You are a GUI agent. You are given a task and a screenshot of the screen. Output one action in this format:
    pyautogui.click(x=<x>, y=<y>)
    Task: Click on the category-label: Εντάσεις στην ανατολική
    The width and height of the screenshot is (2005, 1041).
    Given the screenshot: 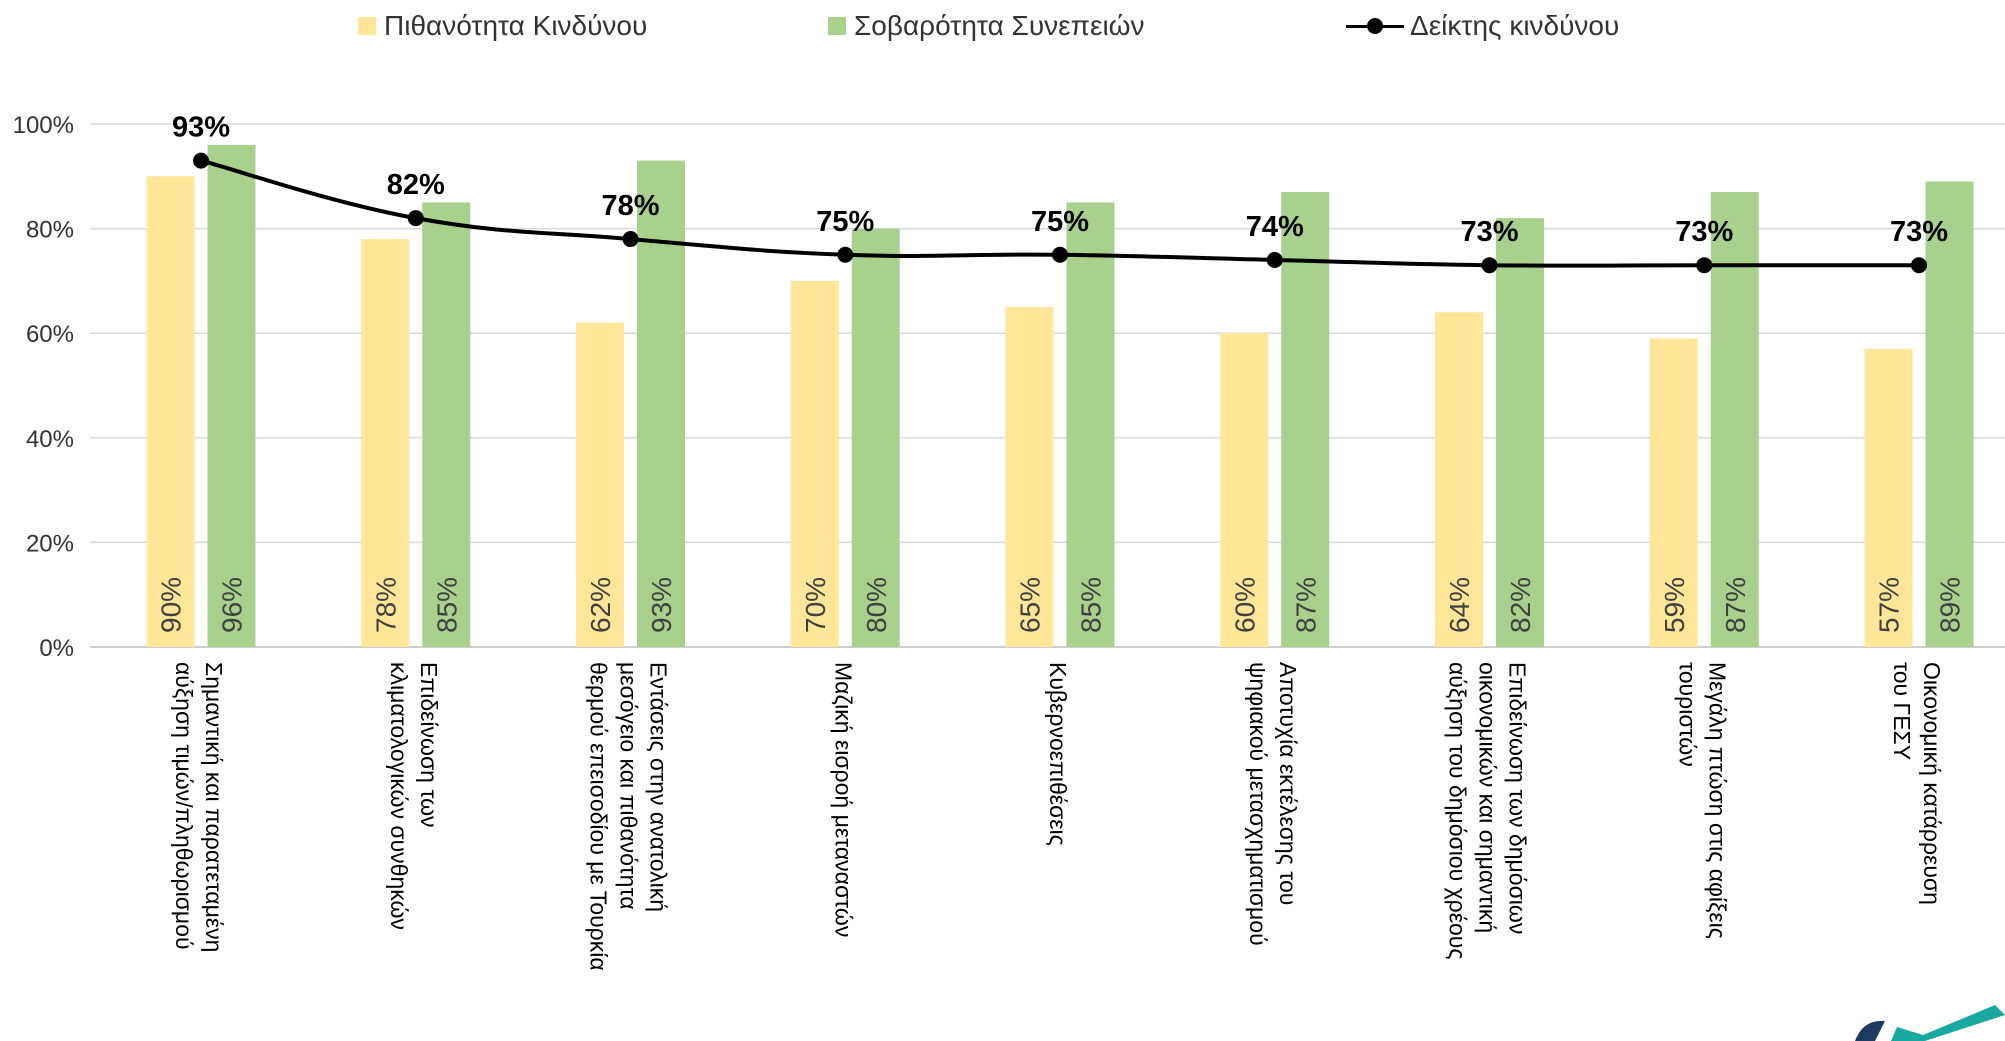 What is the action you would take?
    pyautogui.click(x=659, y=787)
    